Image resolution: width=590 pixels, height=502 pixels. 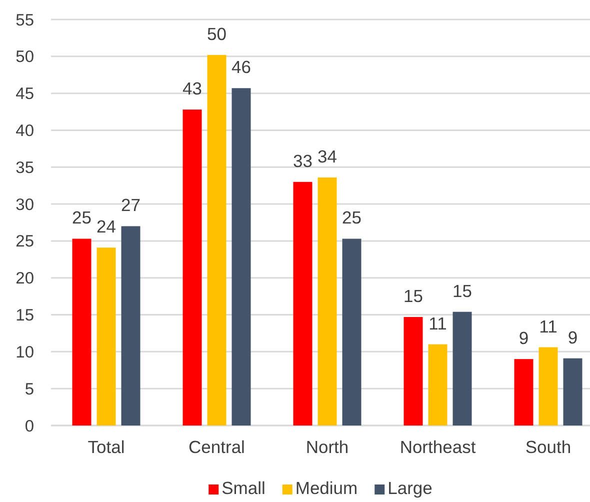 I want to click on y-tick-label: 55, so click(x=25, y=20).